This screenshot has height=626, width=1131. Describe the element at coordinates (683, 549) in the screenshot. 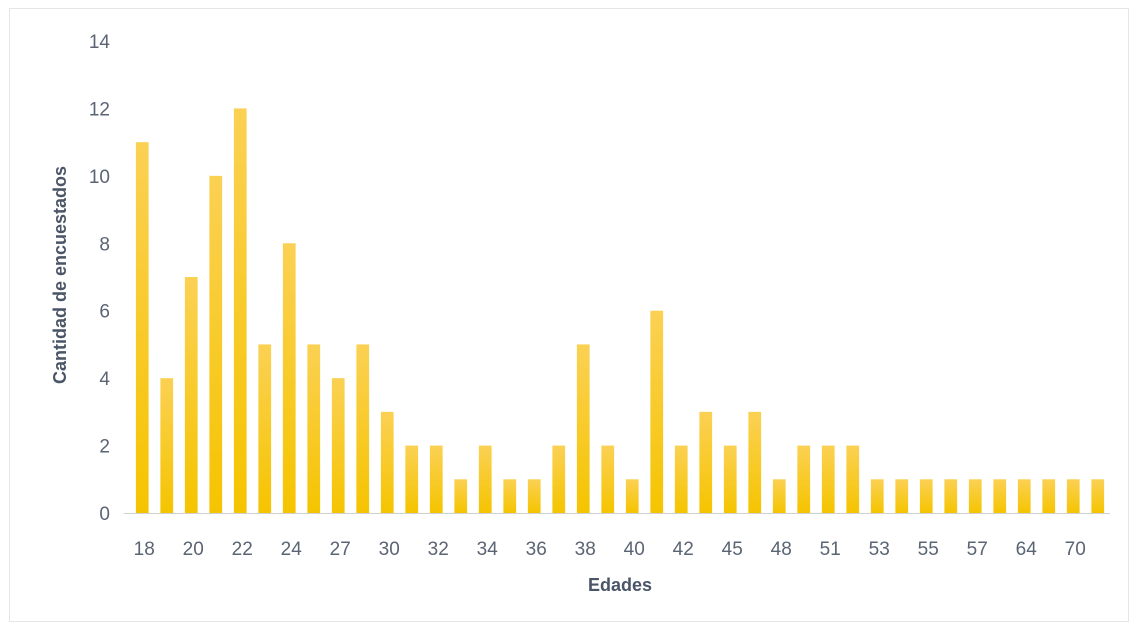

I see `x-tick-label: 42` at that location.